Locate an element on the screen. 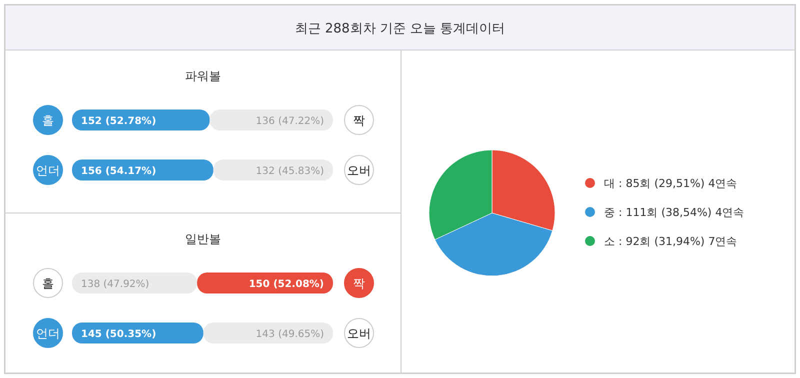 This screenshot has width=800, height=378. data-label: 138 (47.92%) is located at coordinates (115, 284).